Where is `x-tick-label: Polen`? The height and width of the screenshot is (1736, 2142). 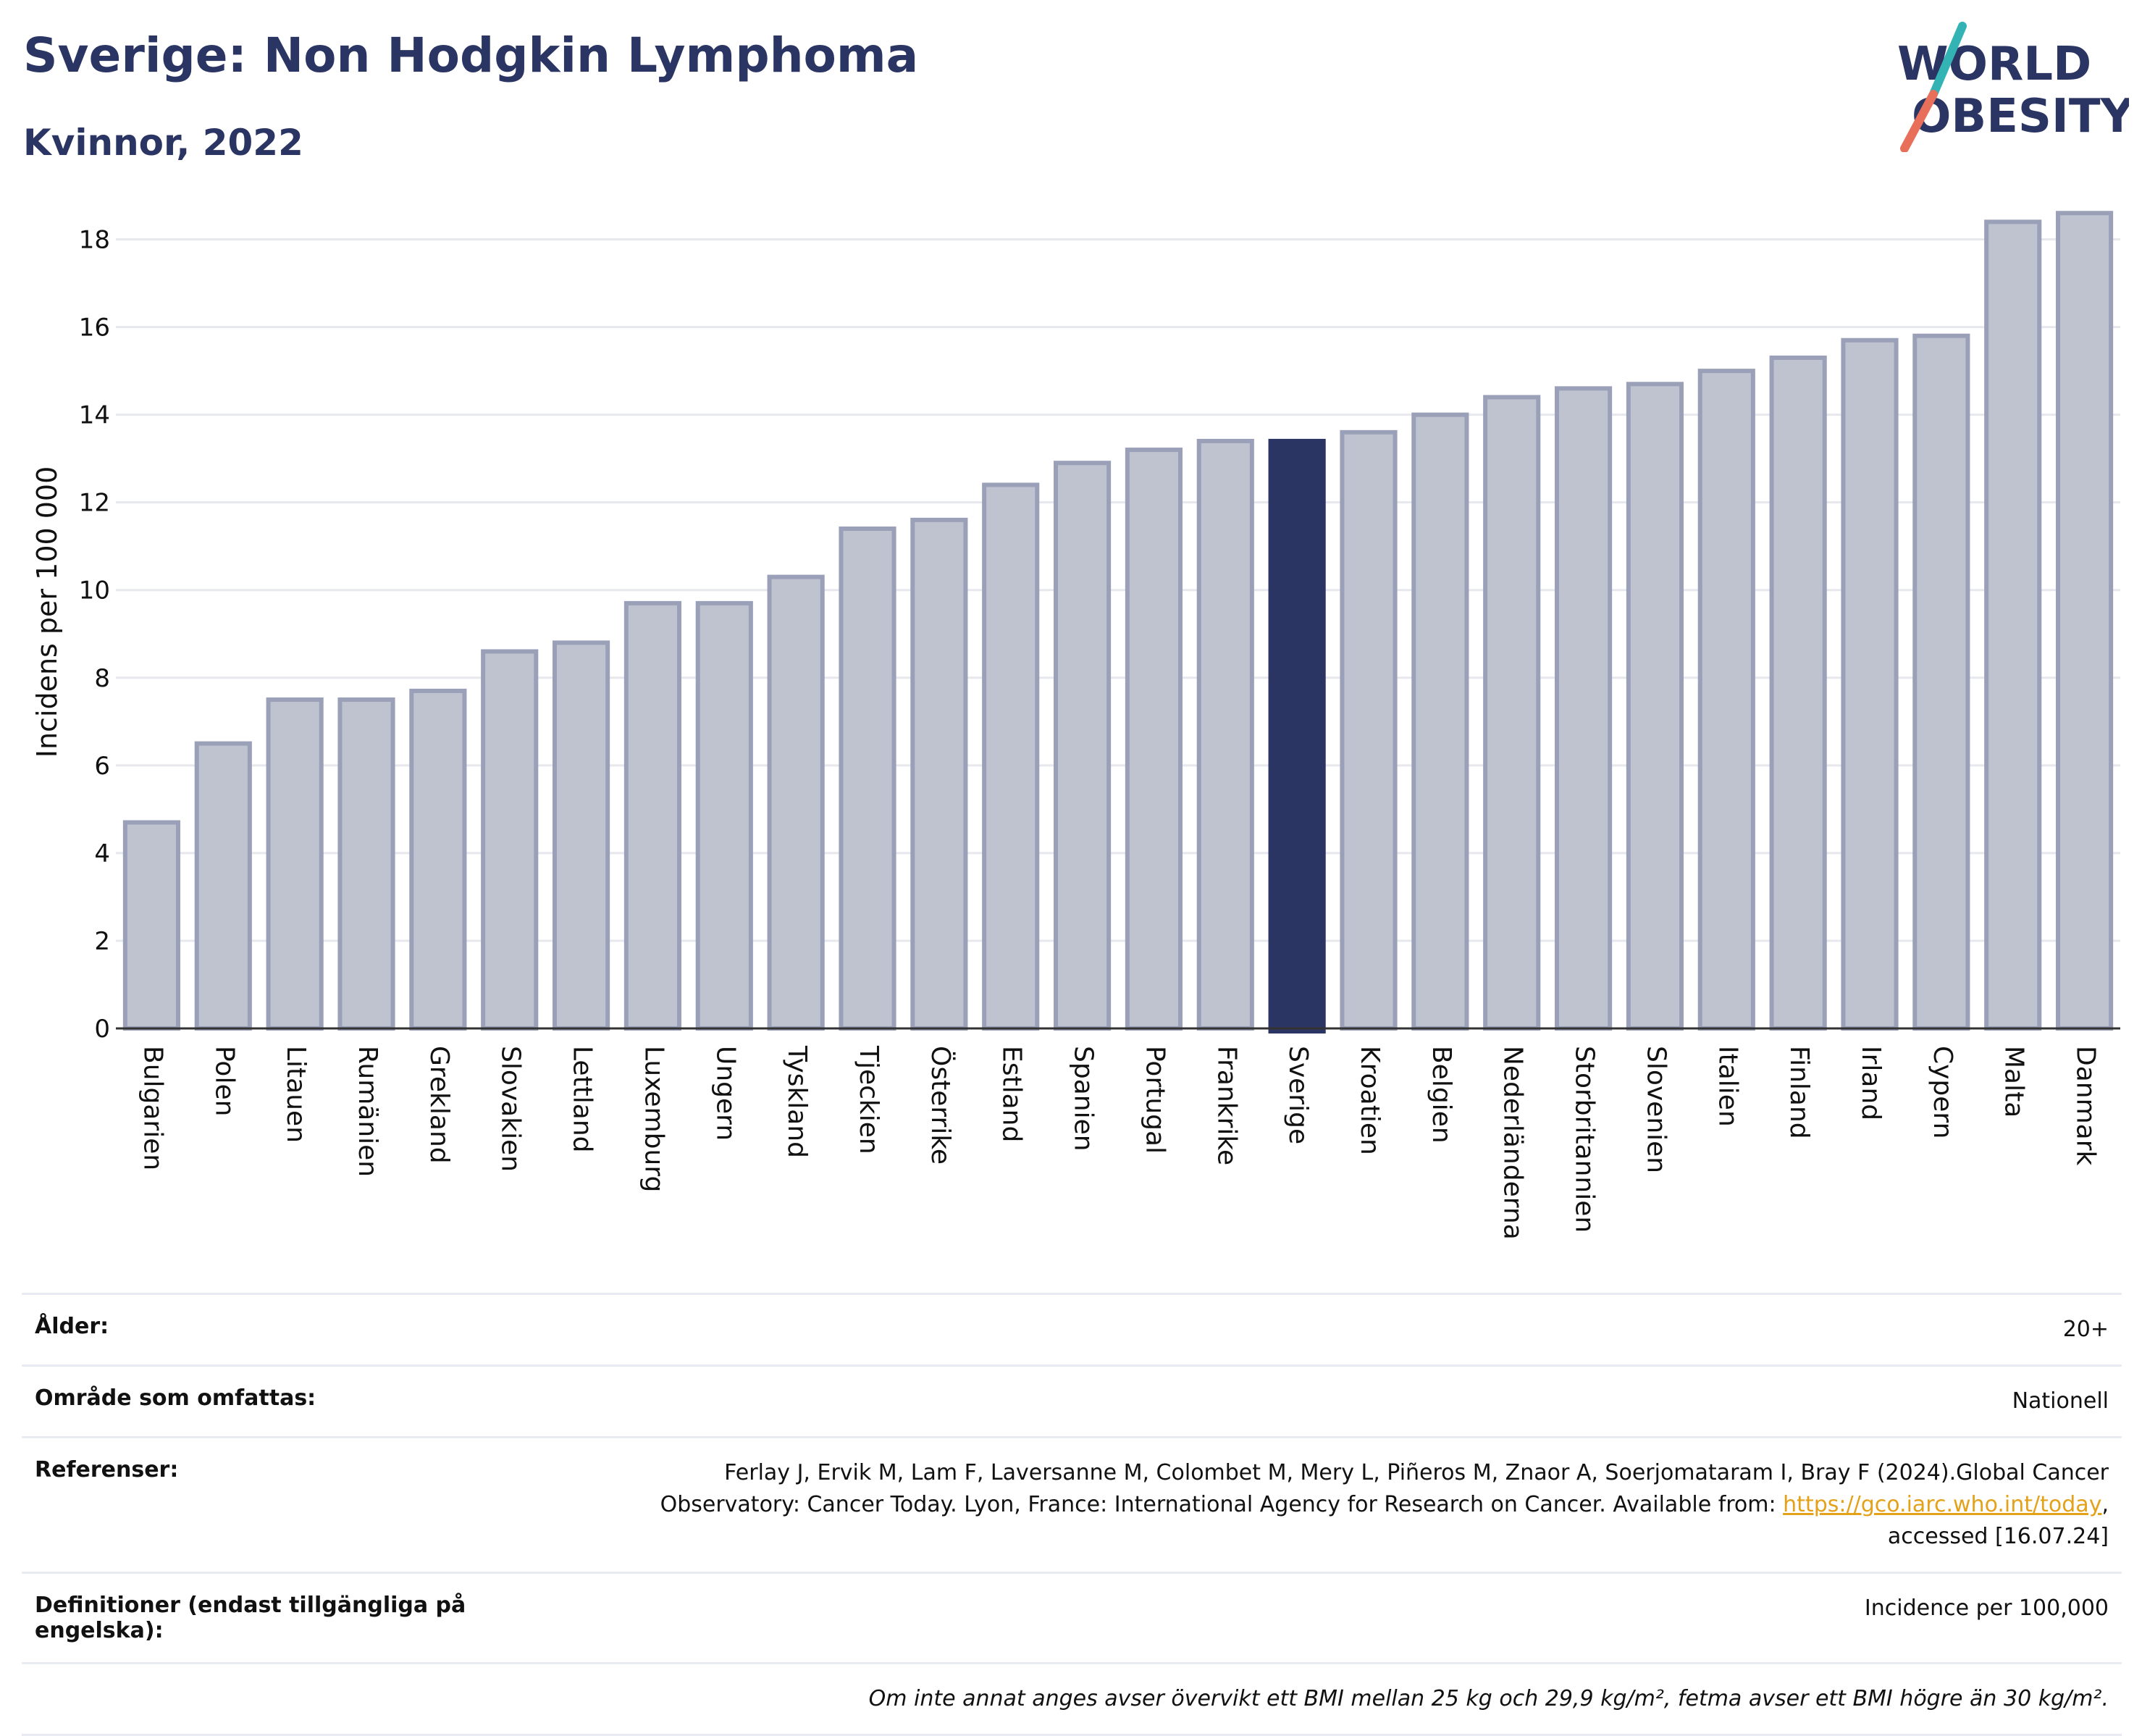
x-tick-label: Polen is located at coordinates (224, 1081).